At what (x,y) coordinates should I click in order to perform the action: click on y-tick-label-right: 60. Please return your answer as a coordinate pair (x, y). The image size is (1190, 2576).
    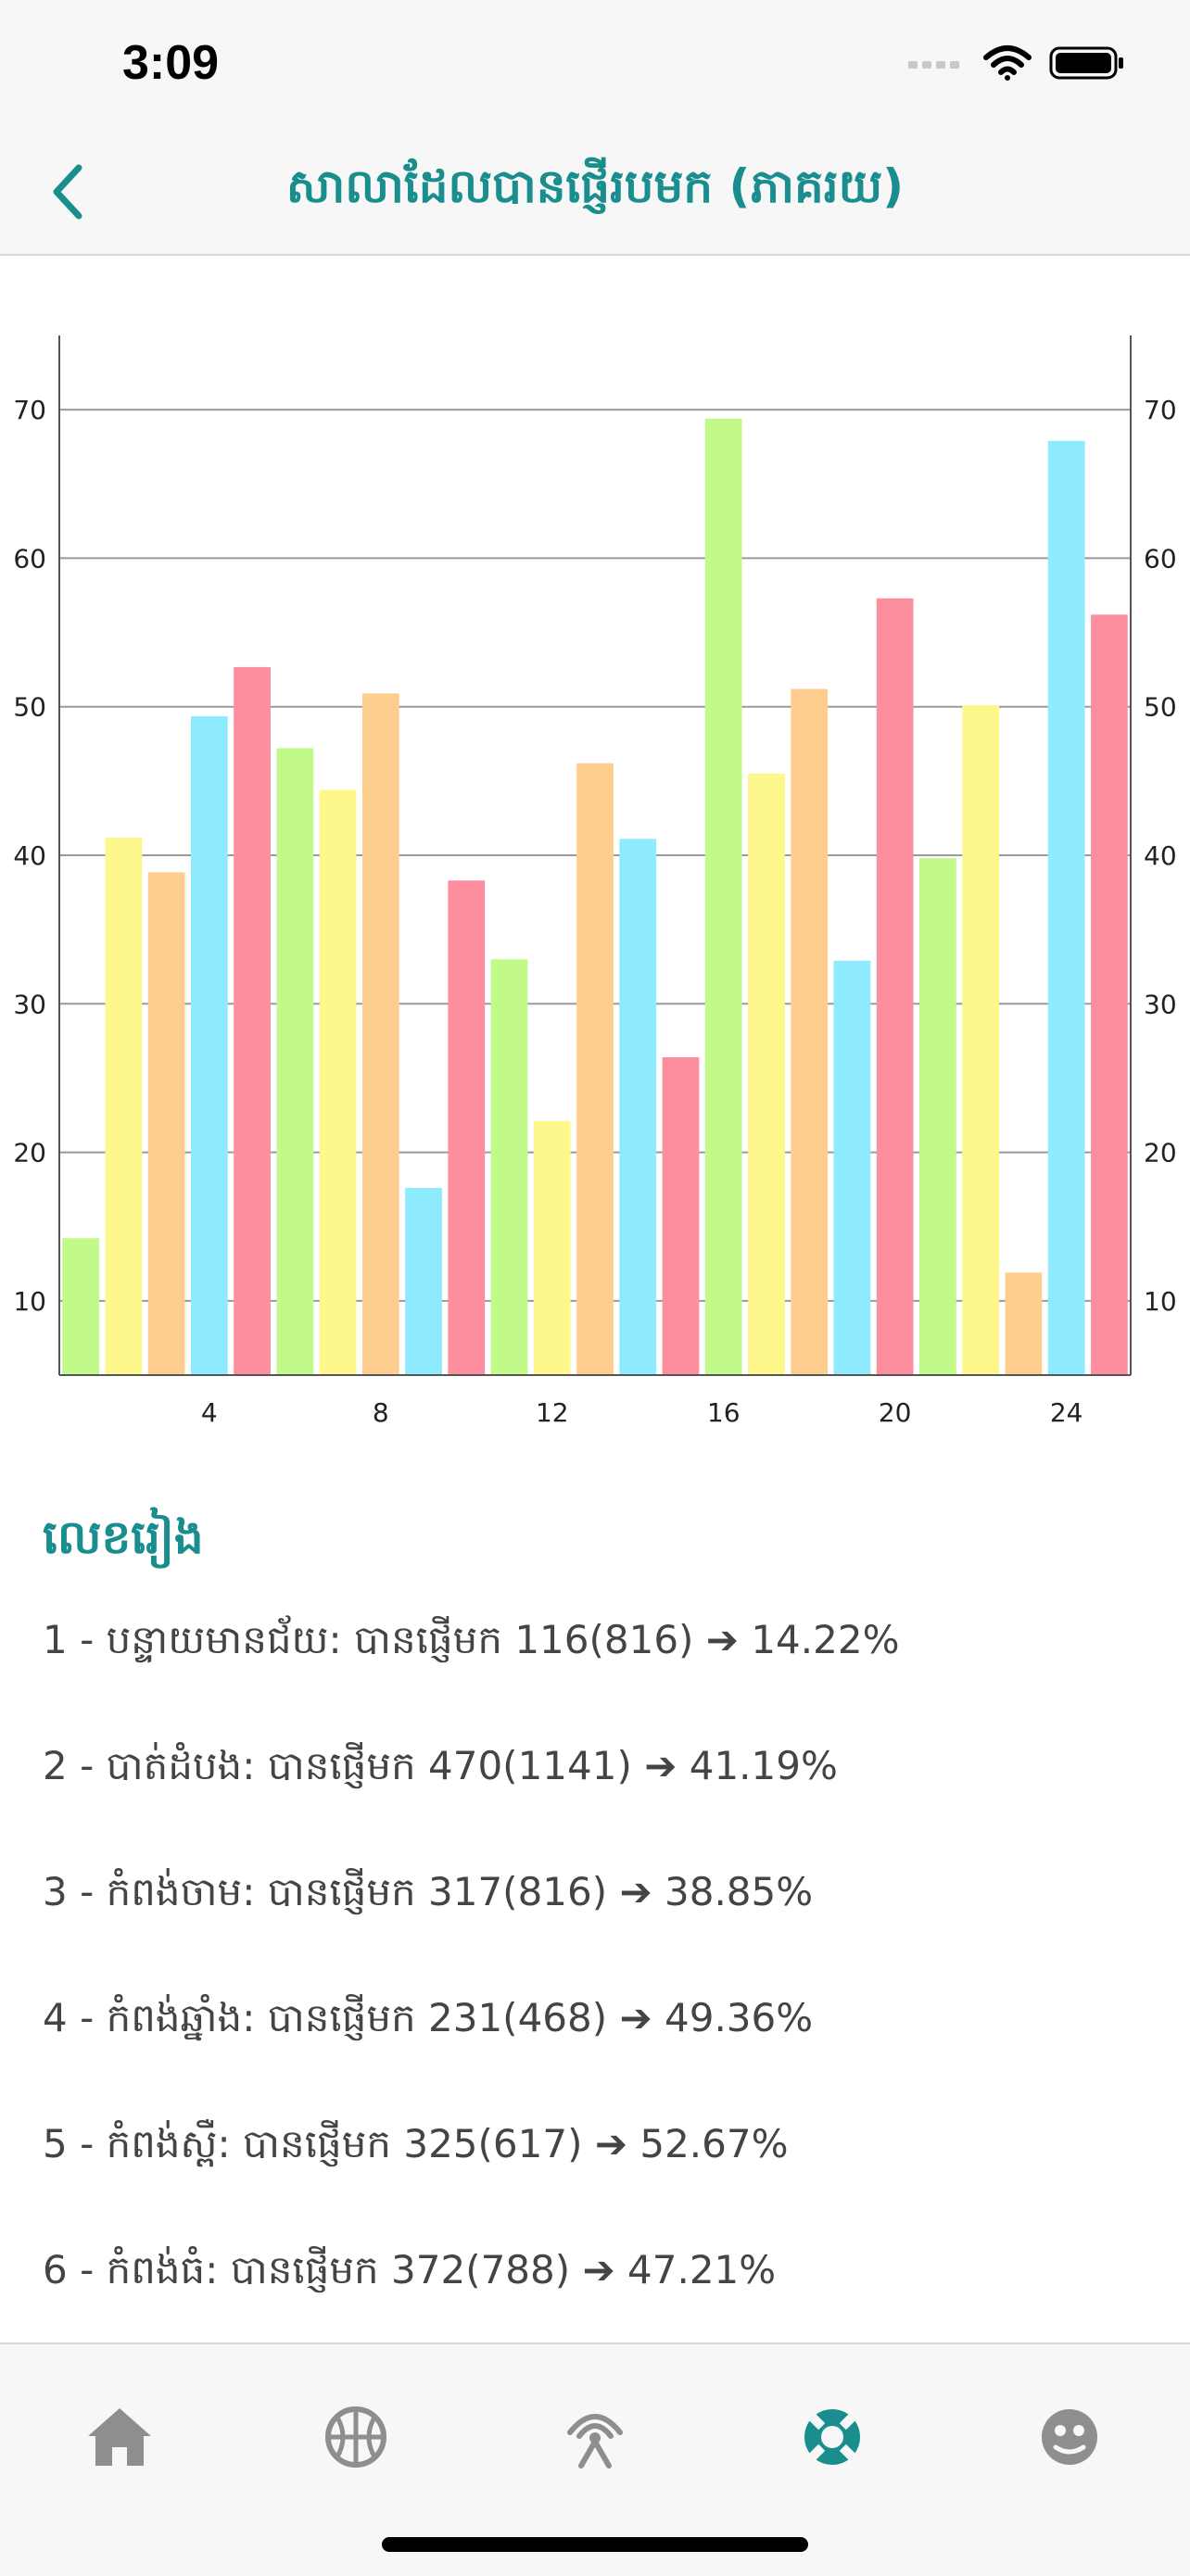
    Looking at the image, I should click on (1160, 558).